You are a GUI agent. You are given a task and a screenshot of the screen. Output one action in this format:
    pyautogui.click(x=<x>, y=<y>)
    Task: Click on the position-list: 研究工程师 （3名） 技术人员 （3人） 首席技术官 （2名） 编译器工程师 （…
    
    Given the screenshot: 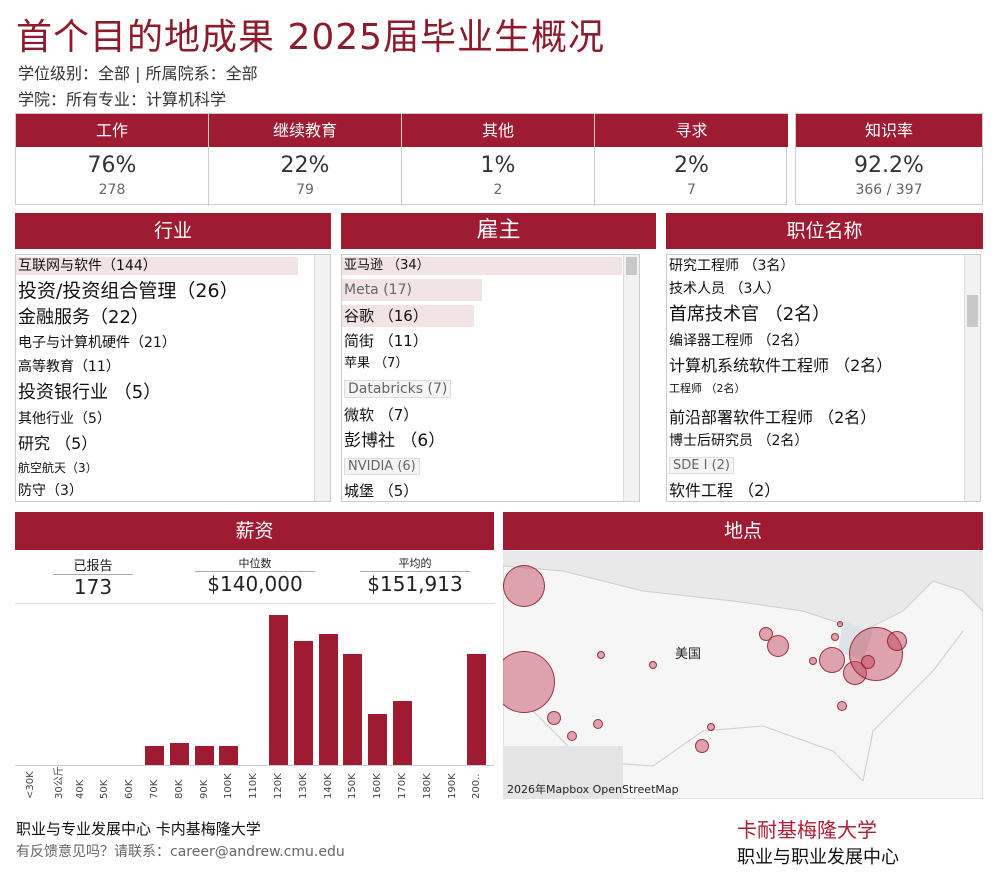 What is the action you would take?
    pyautogui.click(x=823, y=378)
    